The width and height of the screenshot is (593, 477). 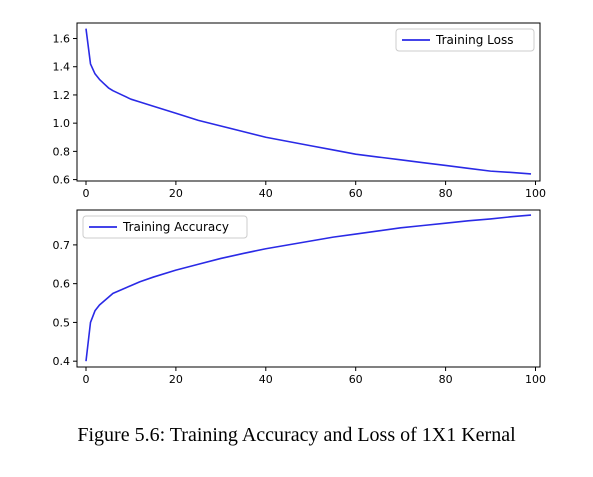 I want to click on loss-y-tick-label: 1.0, so click(x=62, y=123).